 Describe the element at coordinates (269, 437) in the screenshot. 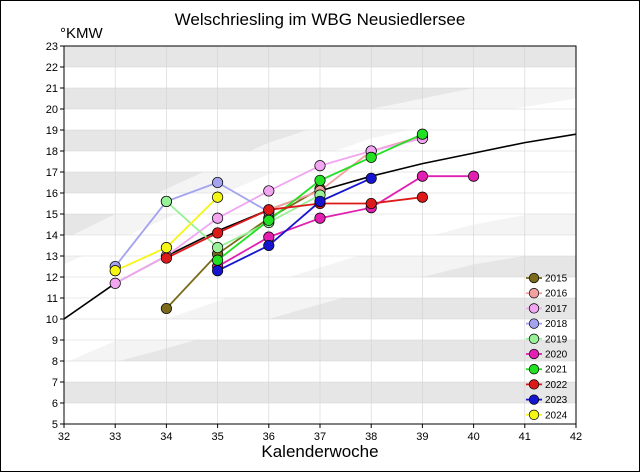

I see `x-tick-label: 36` at that location.